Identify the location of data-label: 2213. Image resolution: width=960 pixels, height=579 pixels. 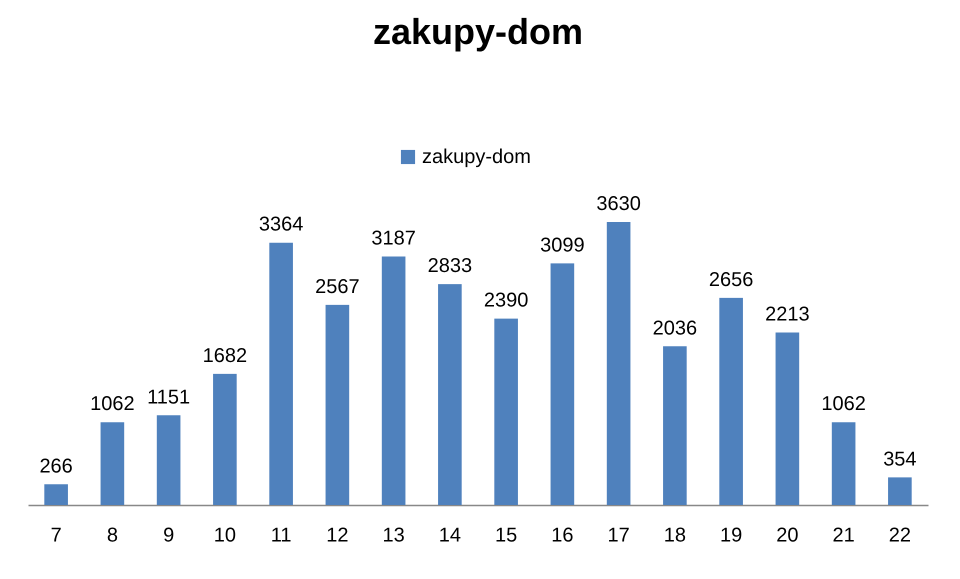
(787, 314).